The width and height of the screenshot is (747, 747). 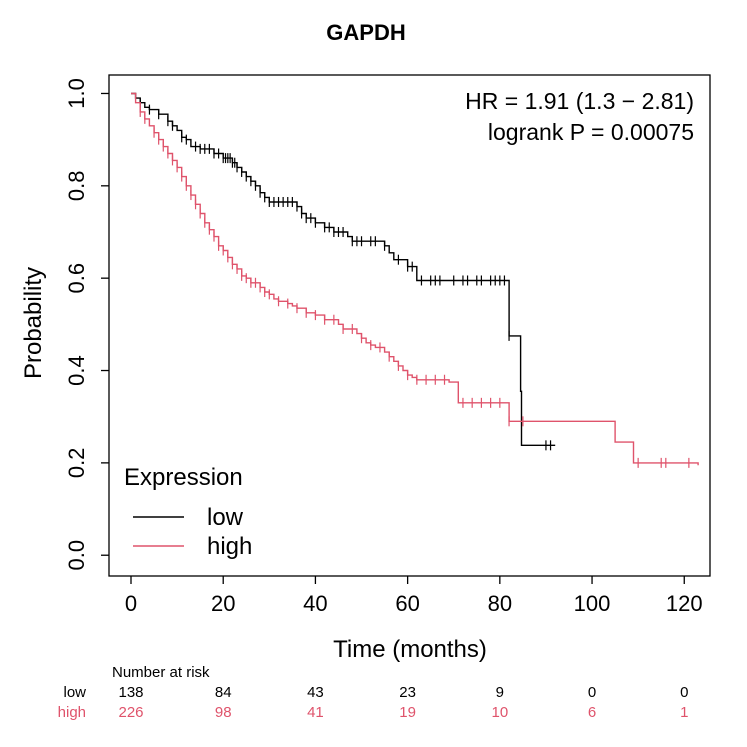 I want to click on hazard-ratio-text: HR = 1.91 (1.3 − 2.81), so click(x=579, y=101).